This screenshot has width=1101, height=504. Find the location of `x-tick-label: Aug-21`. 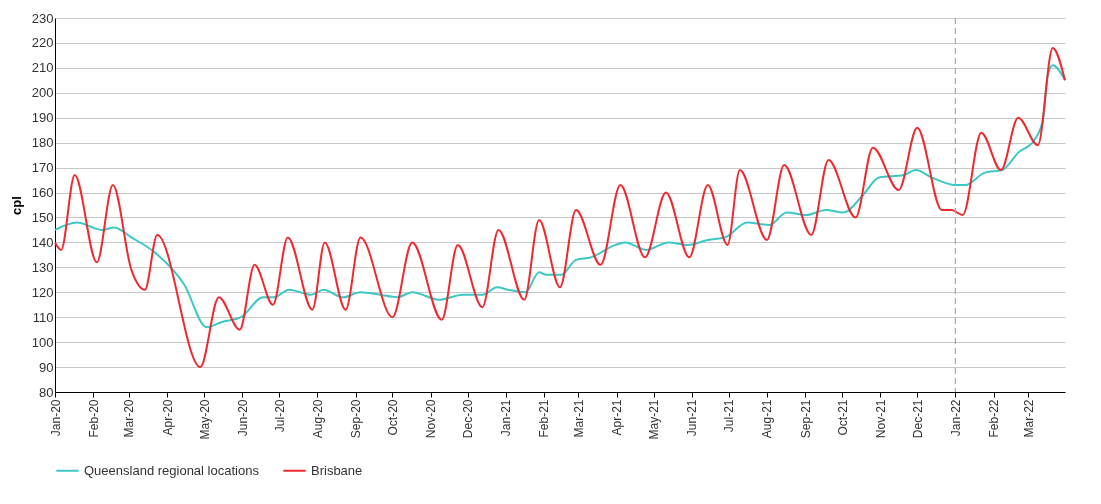

x-tick-label: Aug-21 is located at coordinates (767, 419).